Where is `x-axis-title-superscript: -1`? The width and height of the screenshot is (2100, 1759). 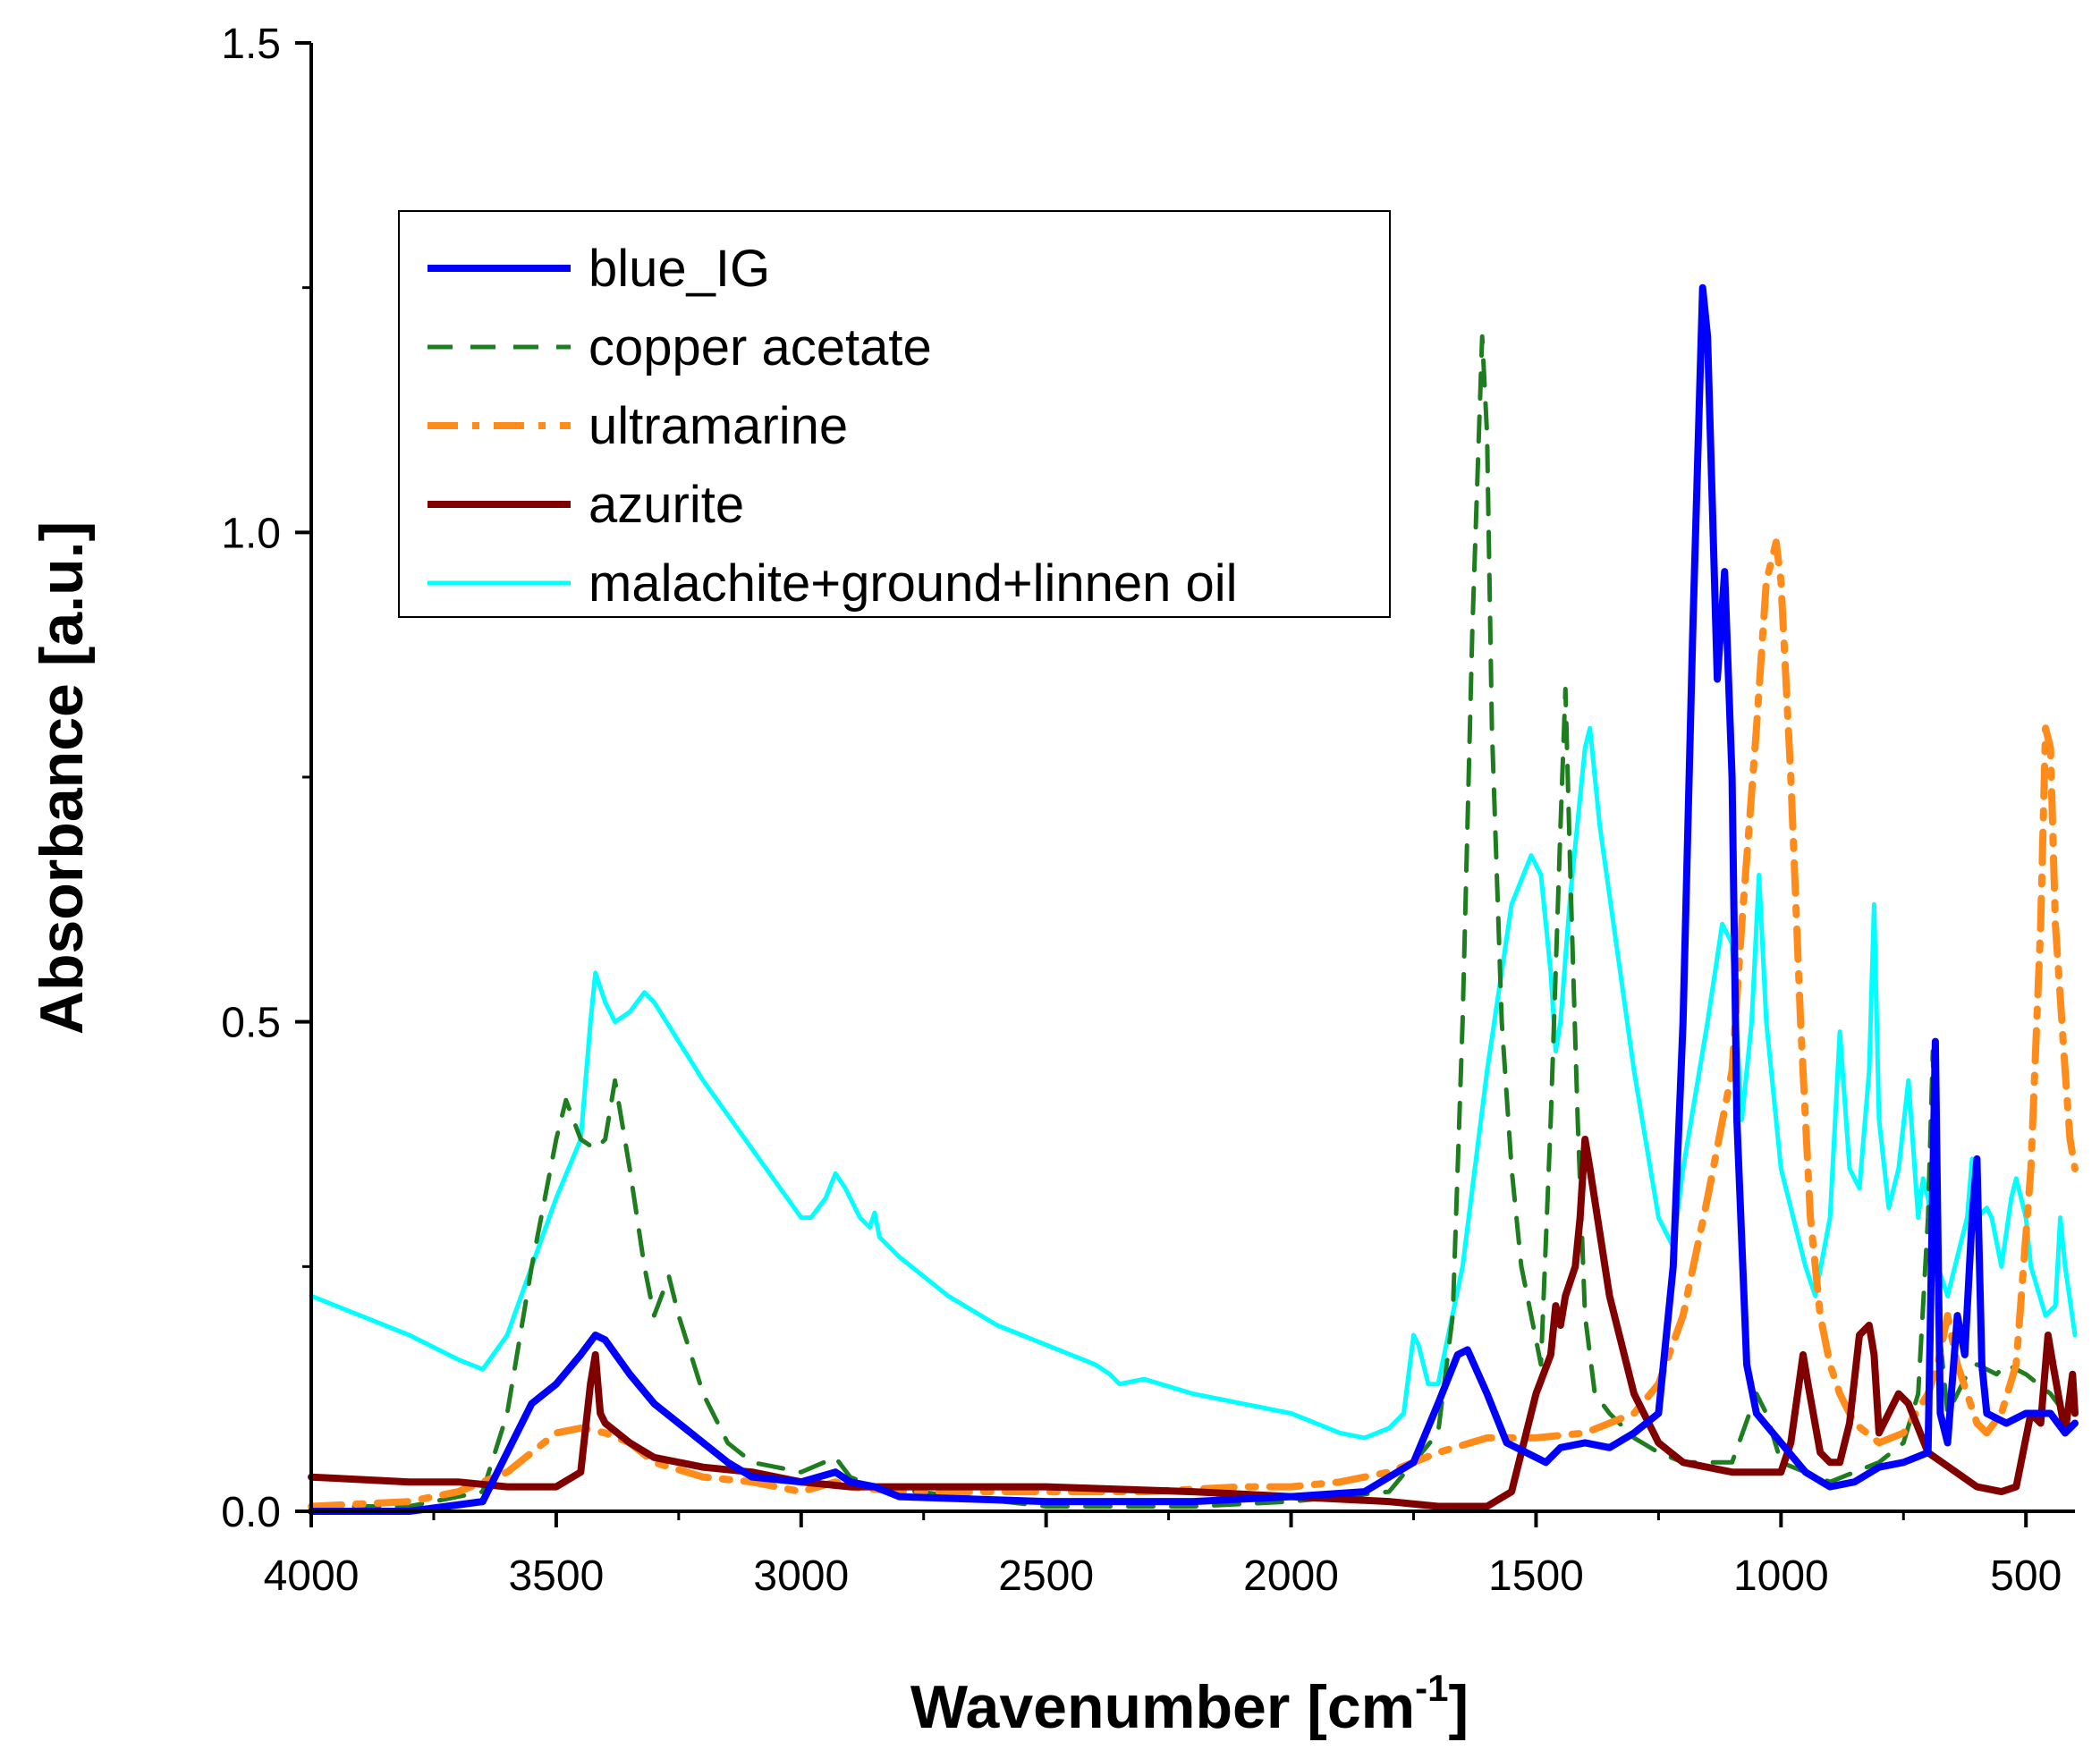 x-axis-title-superscript: -1 is located at coordinates (1431, 1688).